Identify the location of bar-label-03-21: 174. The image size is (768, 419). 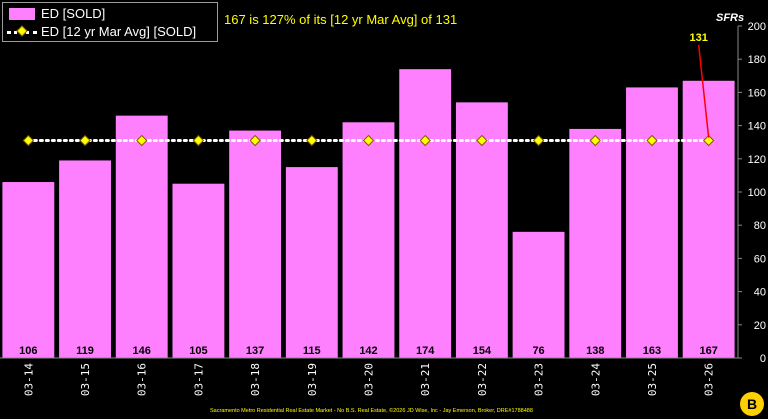
(425, 351).